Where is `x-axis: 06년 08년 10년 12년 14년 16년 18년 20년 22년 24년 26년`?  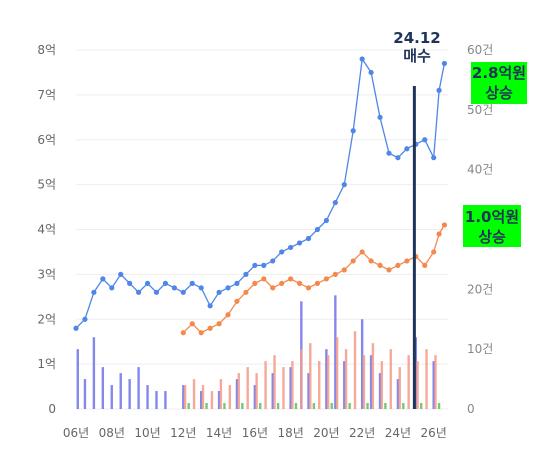
x-axis: 06년 08년 10년 12년 14년 16년 18년 20년 22년 24년 26년 is located at coordinates (255, 433).